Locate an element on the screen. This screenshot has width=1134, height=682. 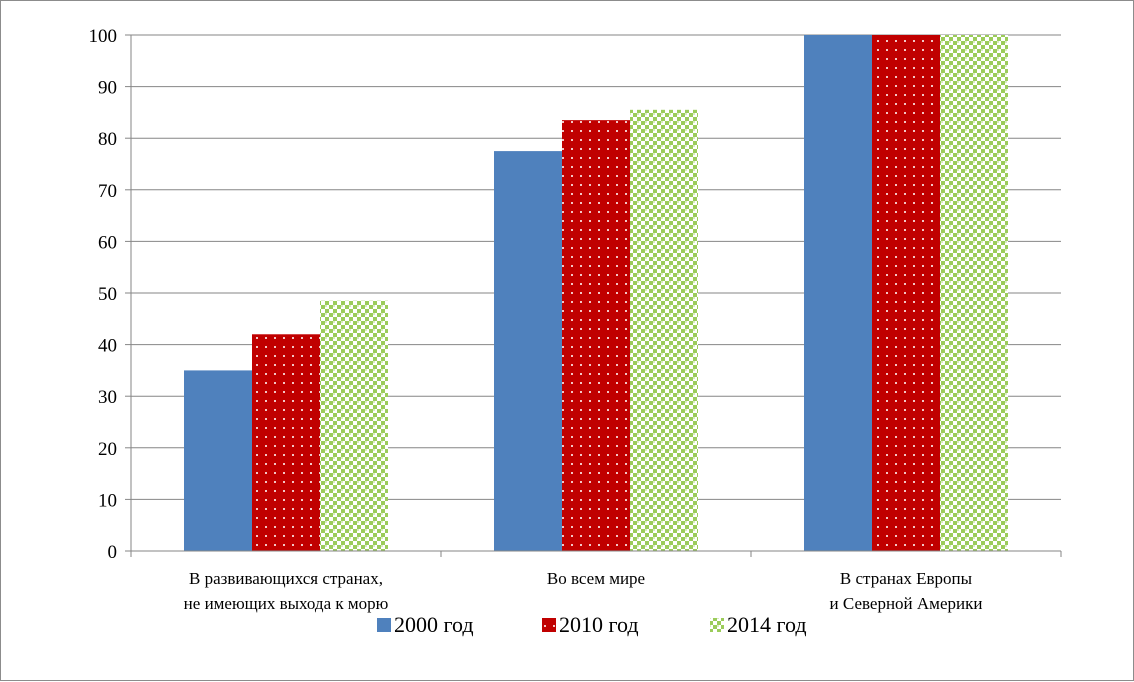
bar-2010-год-cat-0 is located at coordinates (286, 442).